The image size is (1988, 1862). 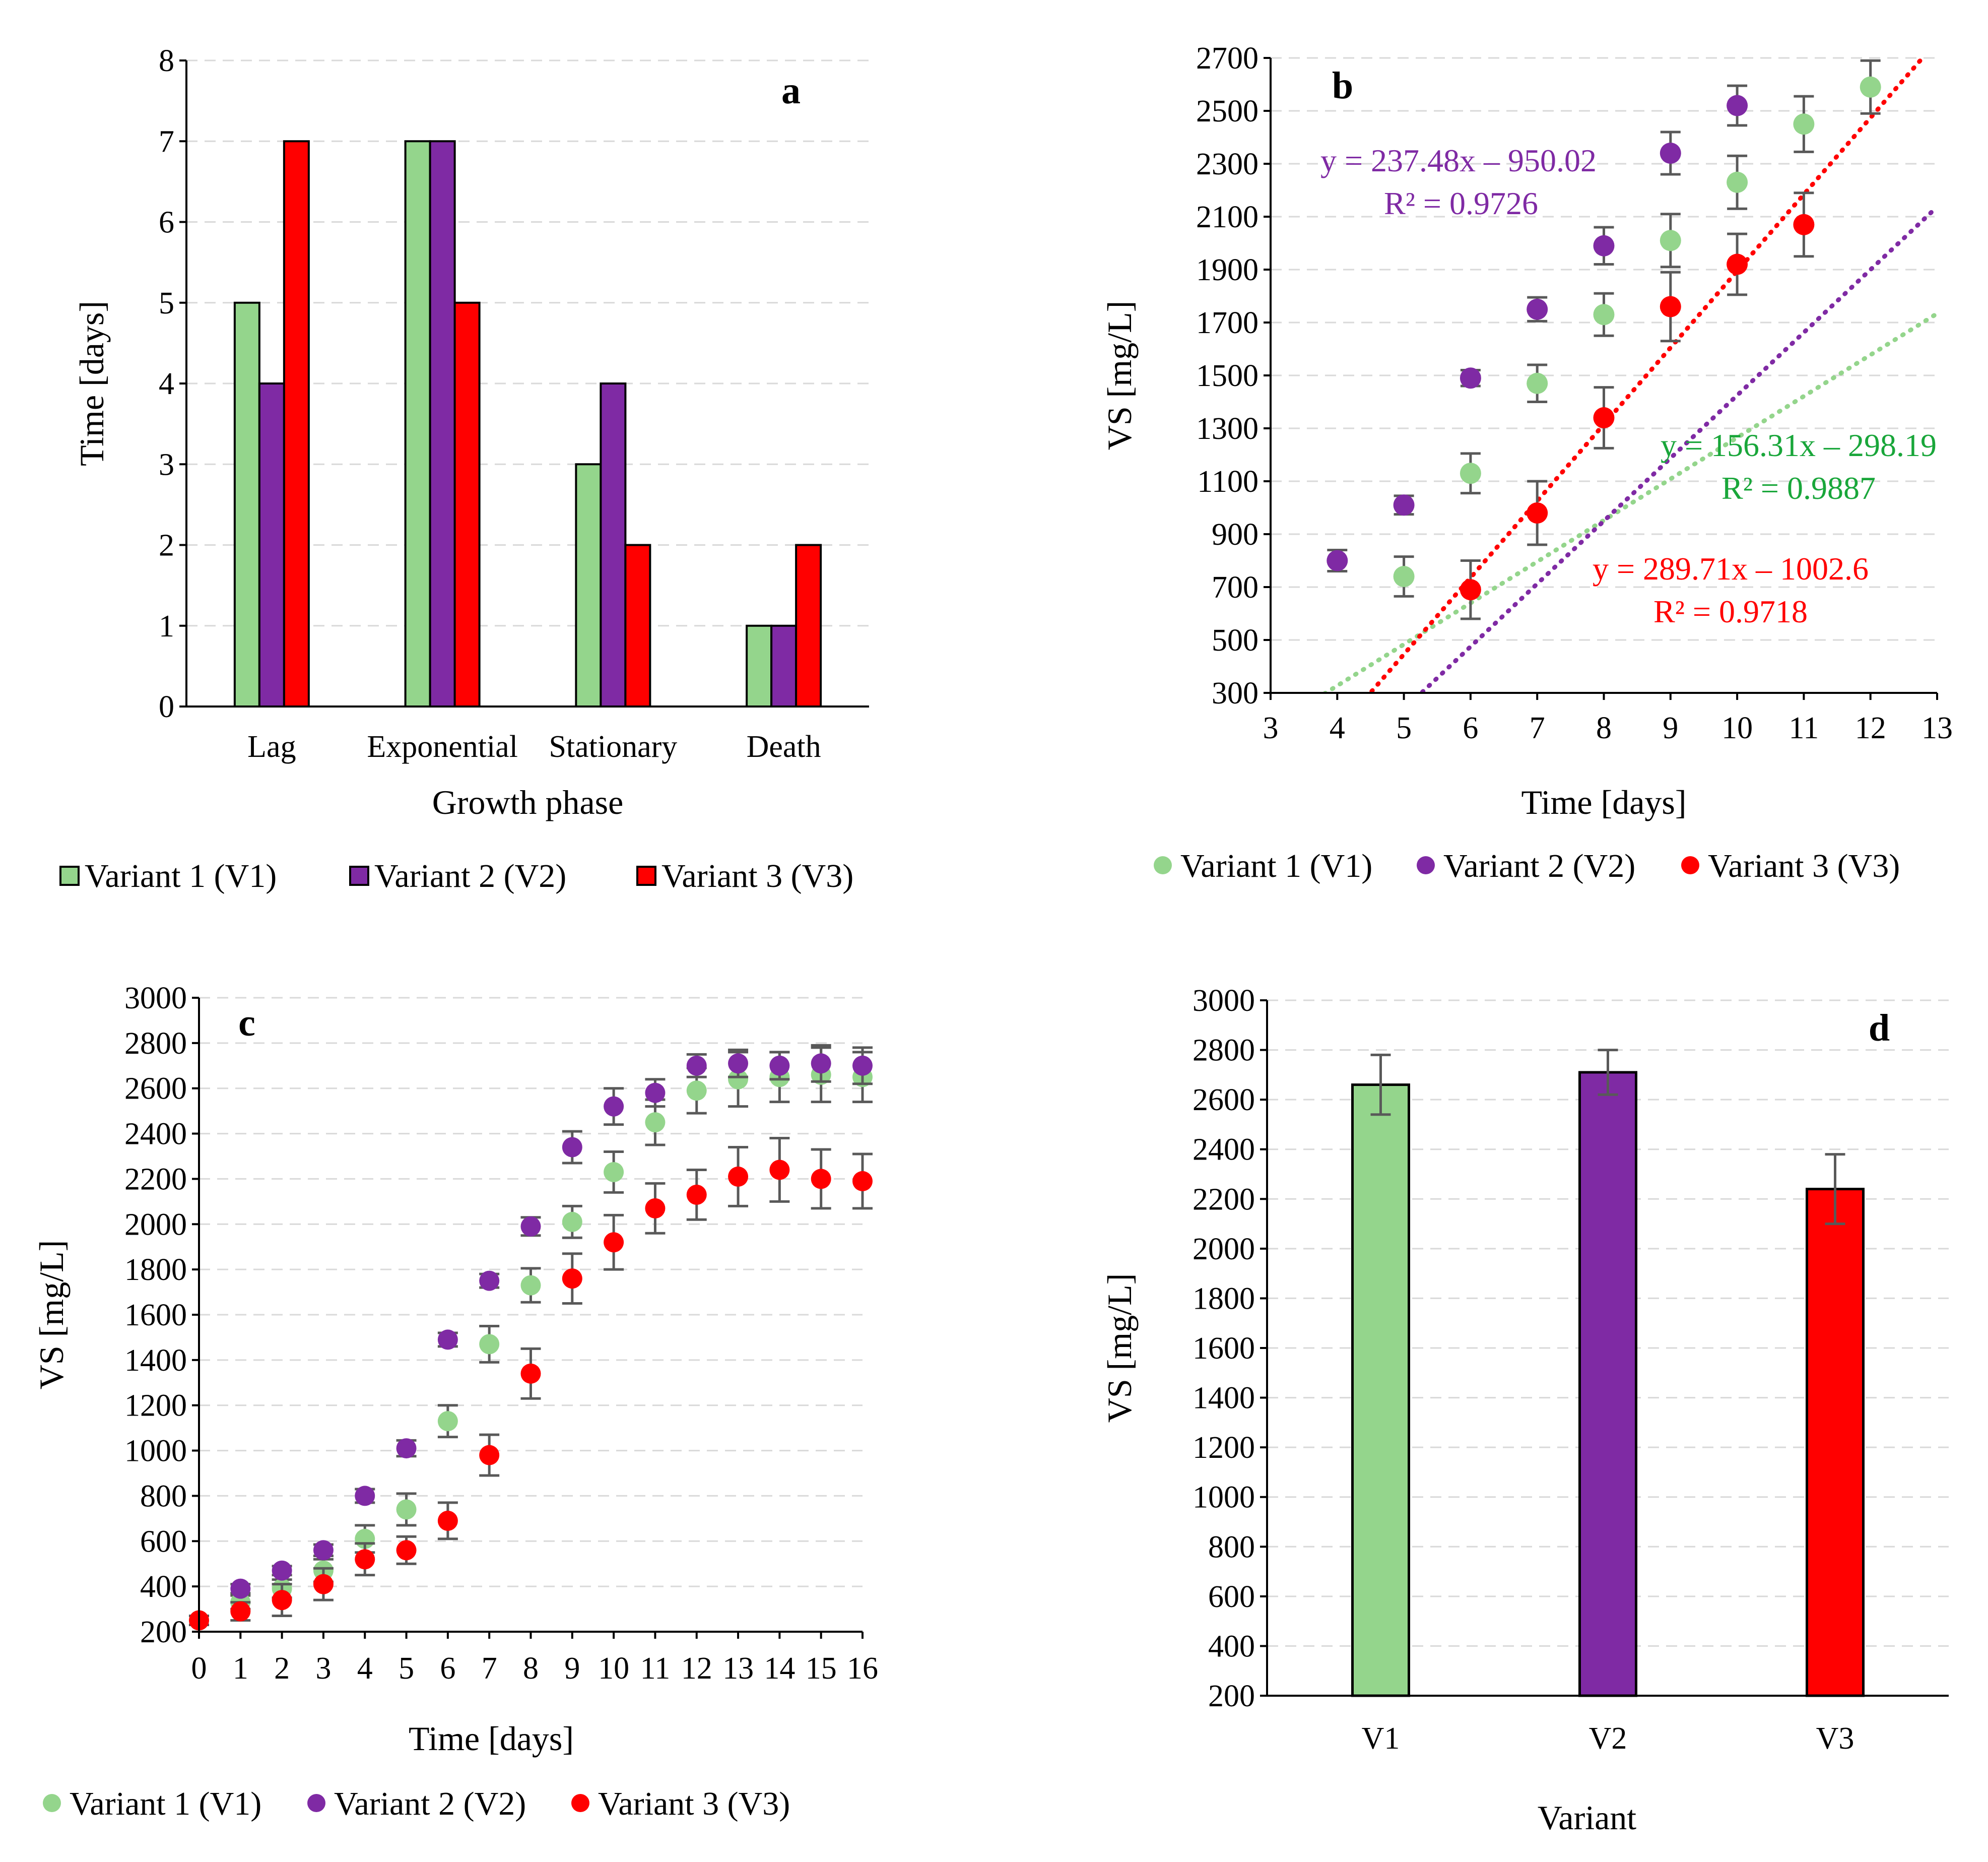 I want to click on x-tick-label: 0, so click(x=199, y=1668).